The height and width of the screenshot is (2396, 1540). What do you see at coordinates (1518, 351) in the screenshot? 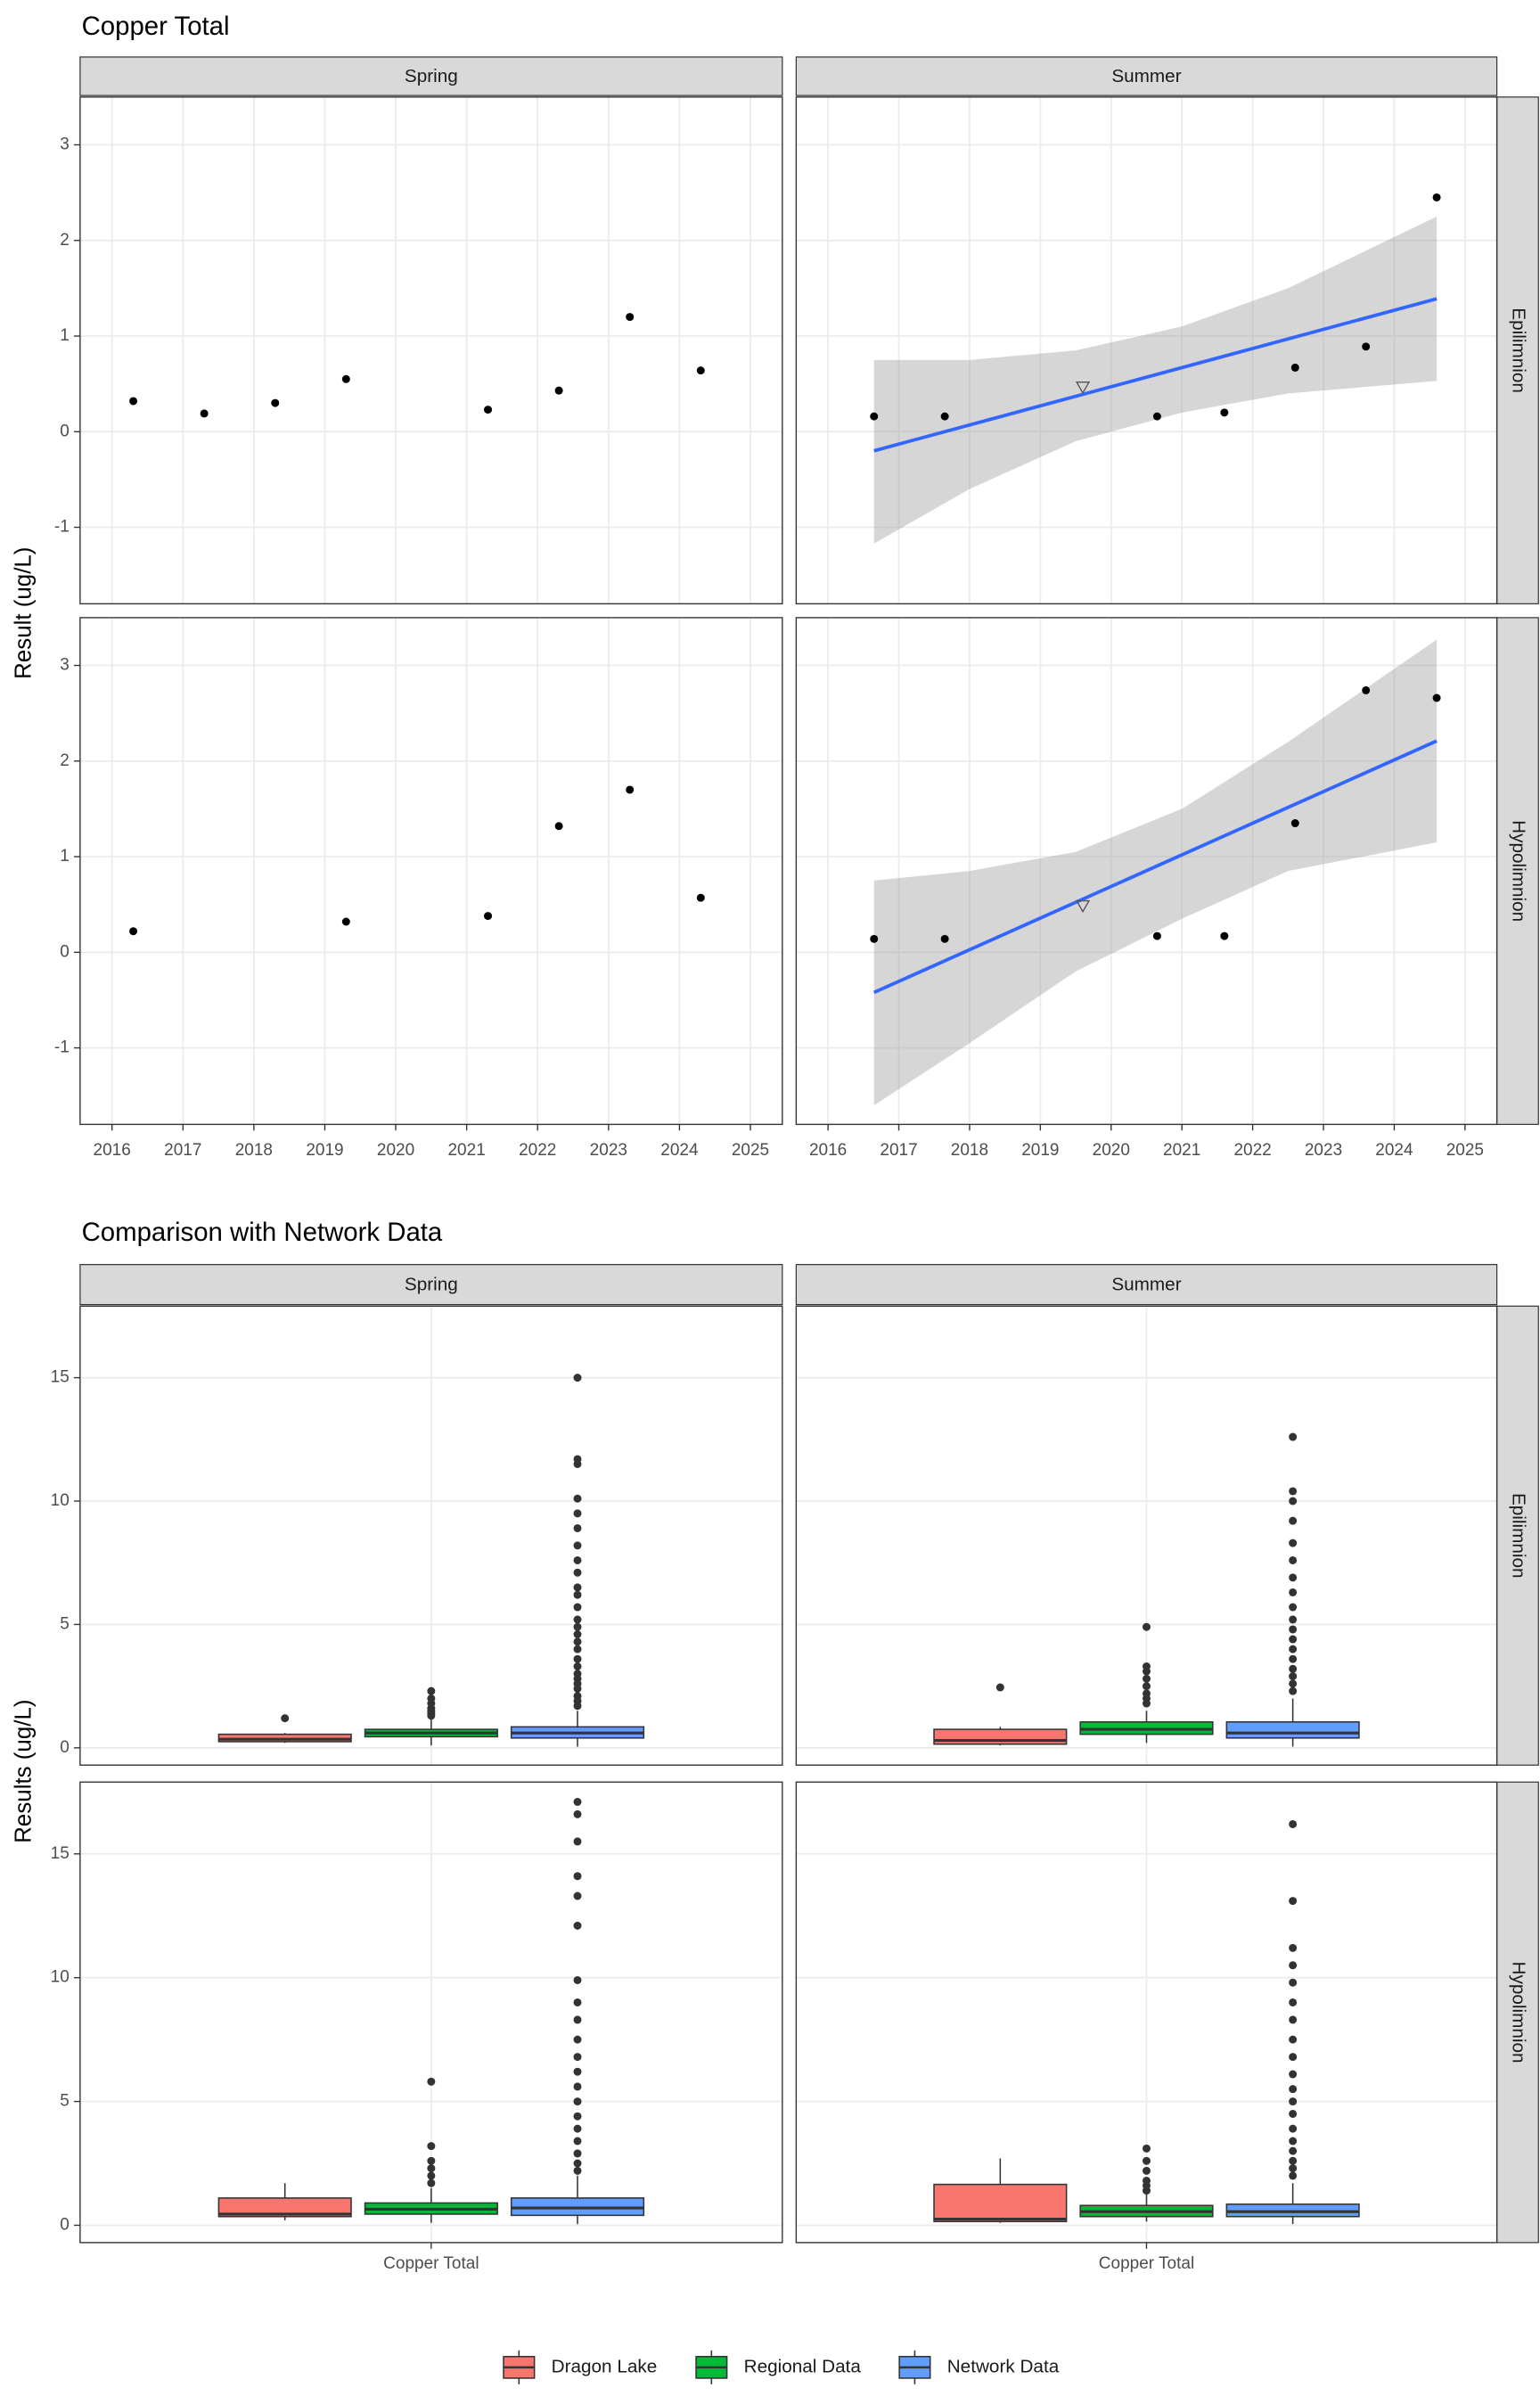
I see `strip-label: Epilimnion` at bounding box center [1518, 351].